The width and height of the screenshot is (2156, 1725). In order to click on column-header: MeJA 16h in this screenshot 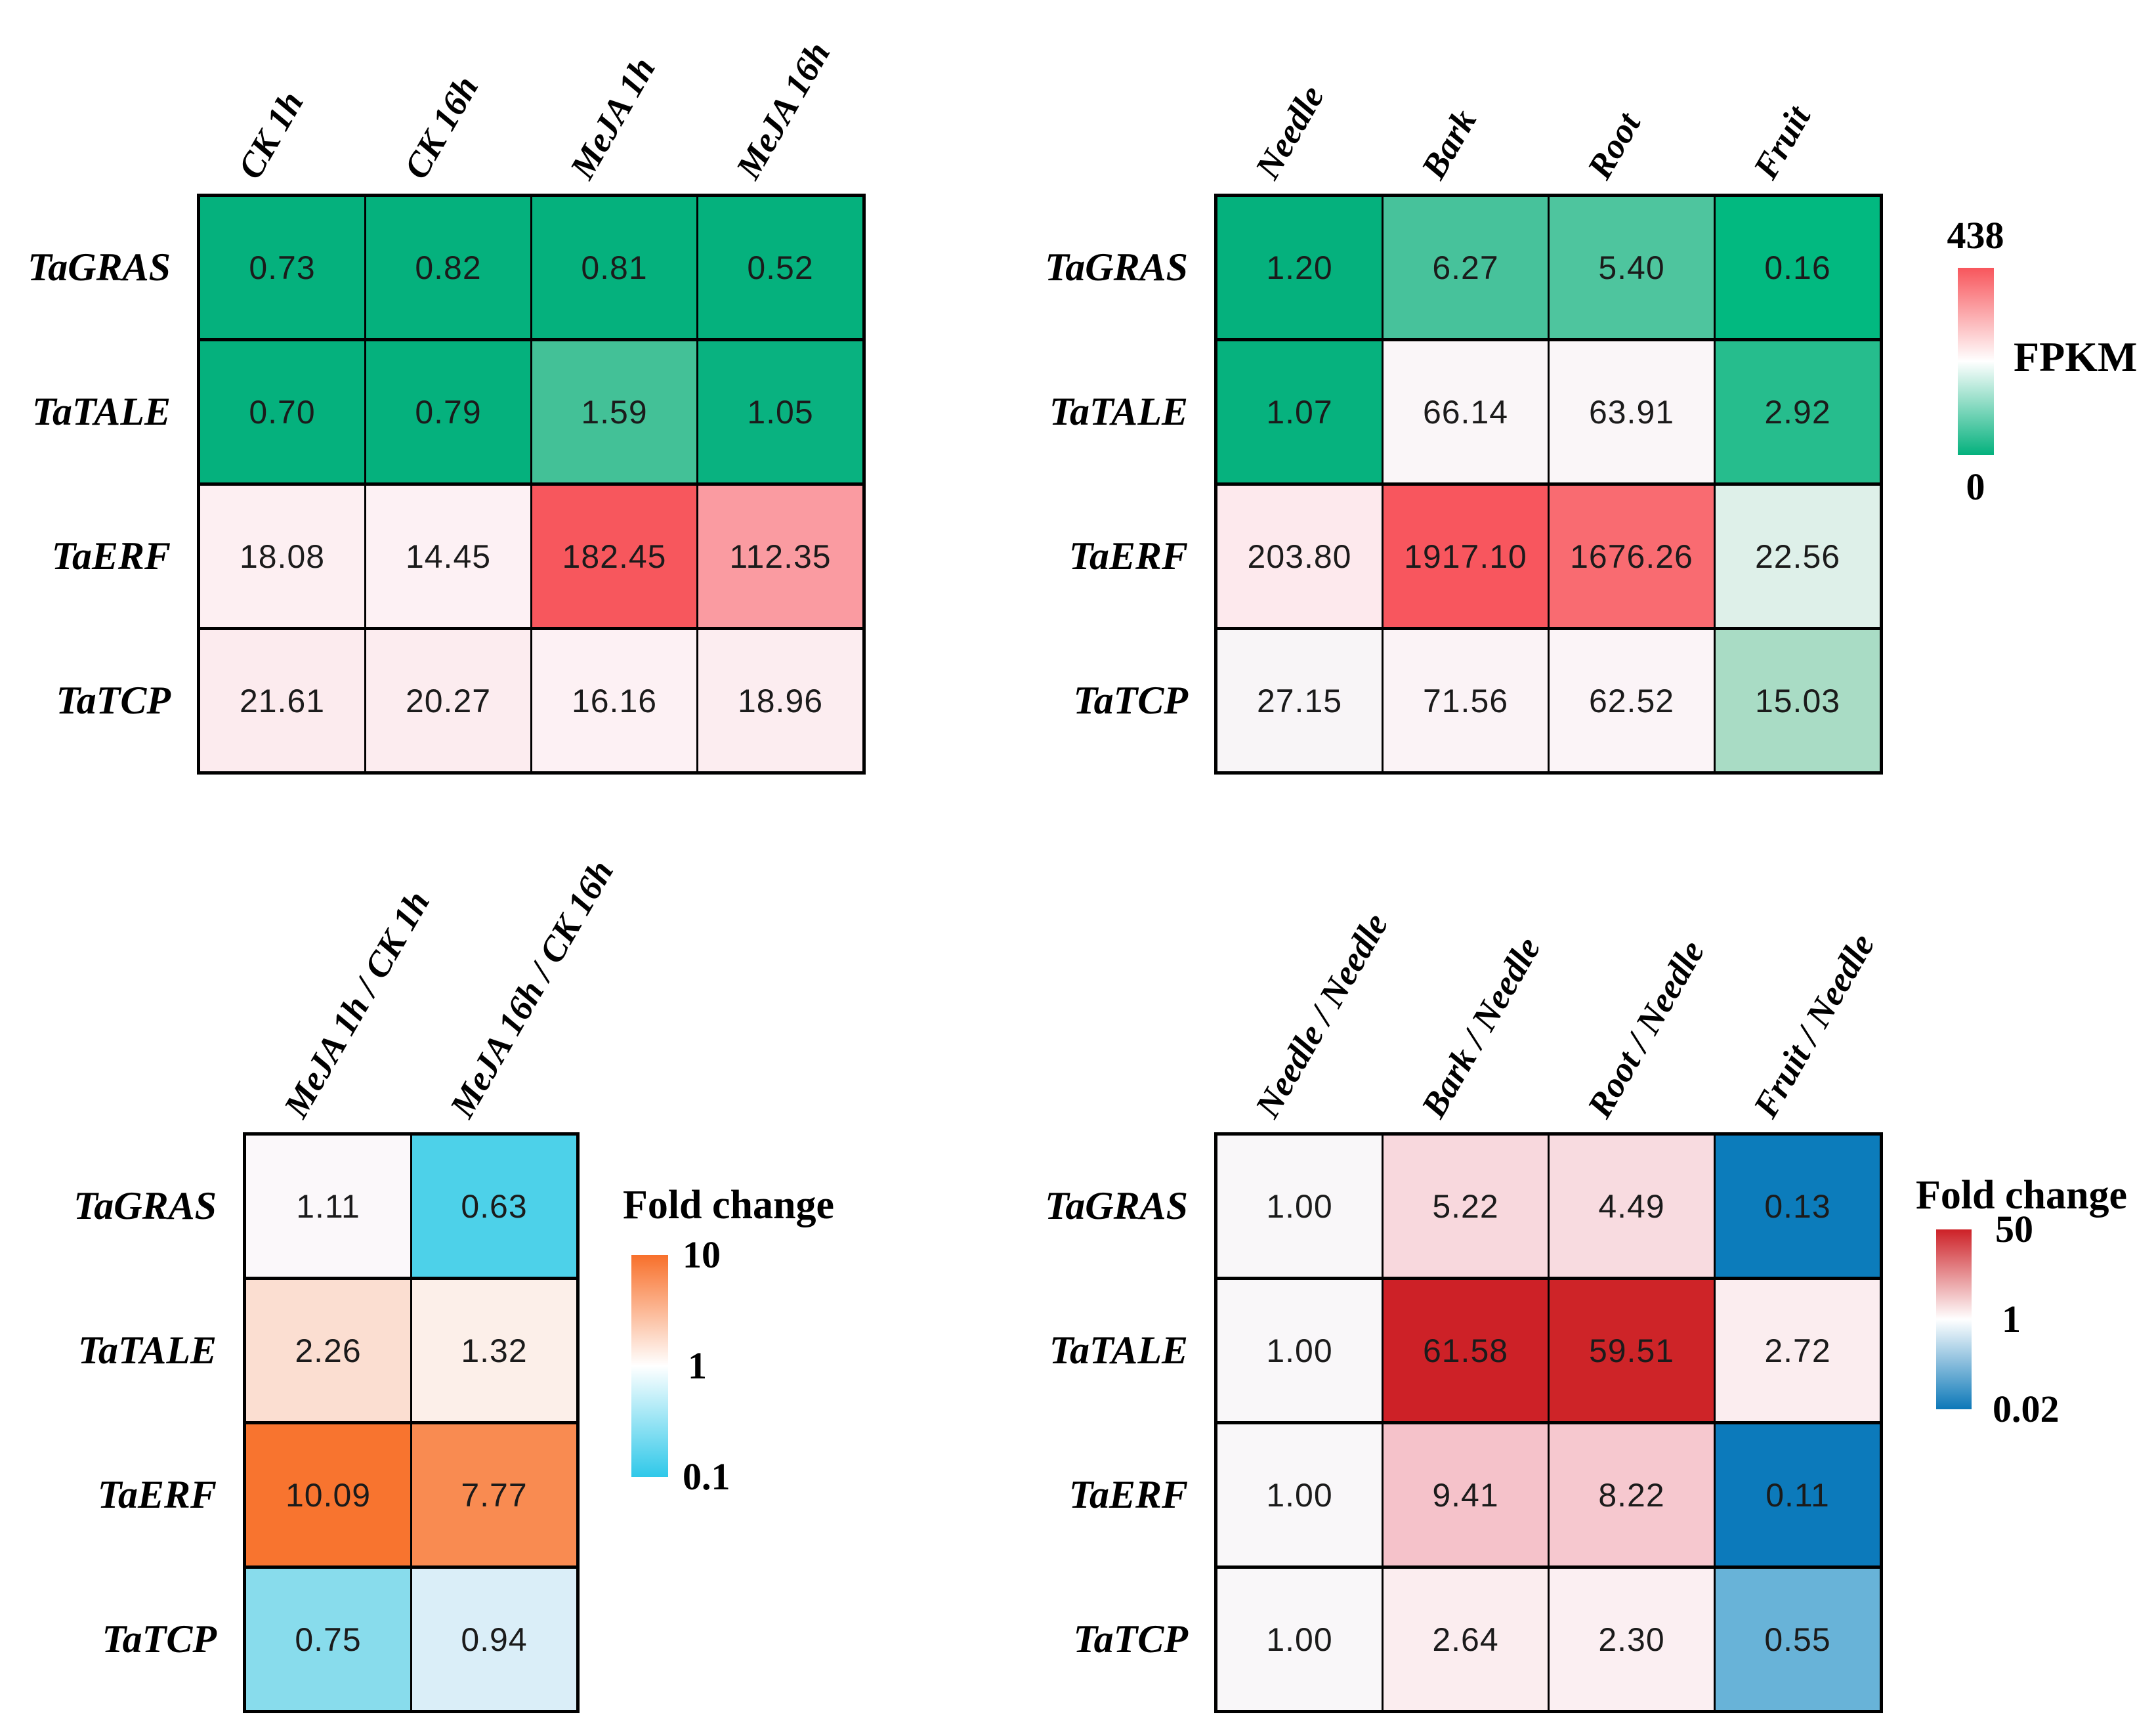, I will do `click(783, 111)`.